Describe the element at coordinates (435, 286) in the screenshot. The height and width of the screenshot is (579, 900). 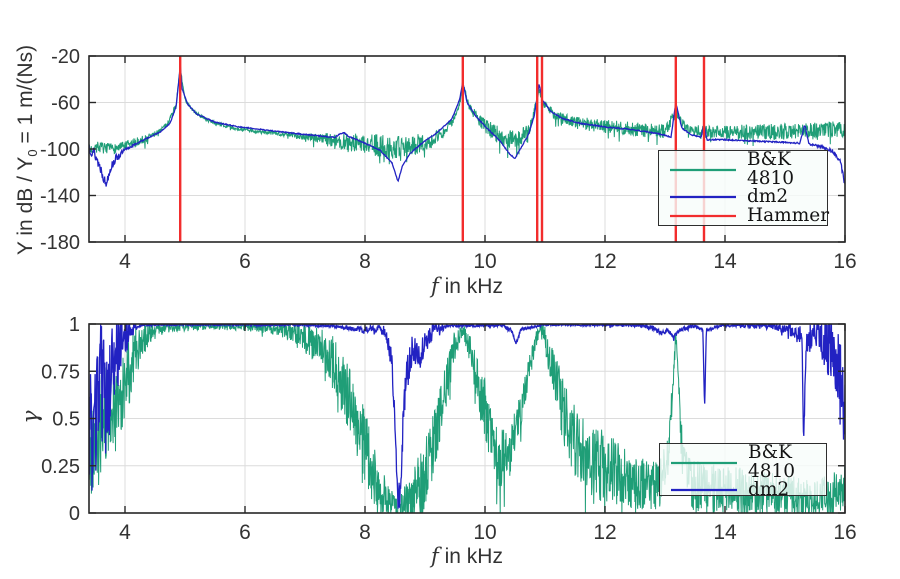
I see `top-x-axis-label-f: f` at that location.